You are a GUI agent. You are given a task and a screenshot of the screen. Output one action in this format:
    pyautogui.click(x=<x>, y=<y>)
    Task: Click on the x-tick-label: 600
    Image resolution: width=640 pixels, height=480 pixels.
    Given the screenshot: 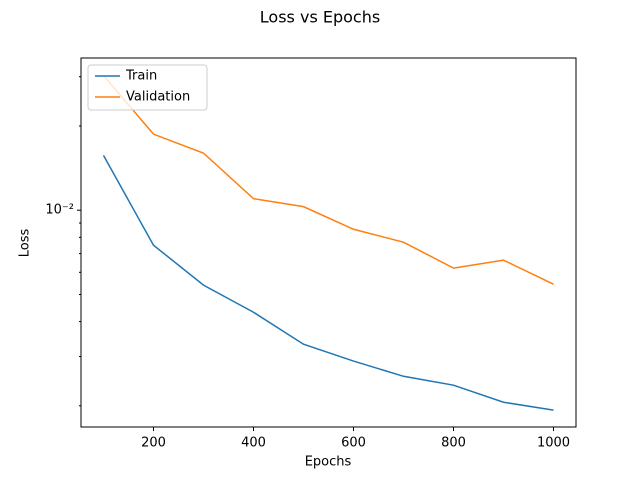 What is the action you would take?
    pyautogui.click(x=353, y=443)
    